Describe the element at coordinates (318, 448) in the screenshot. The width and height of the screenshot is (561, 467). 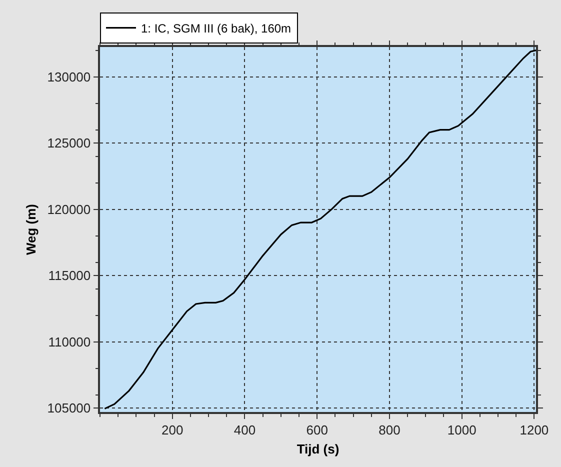
I see `x-axis-title: Tijd (s)` at that location.